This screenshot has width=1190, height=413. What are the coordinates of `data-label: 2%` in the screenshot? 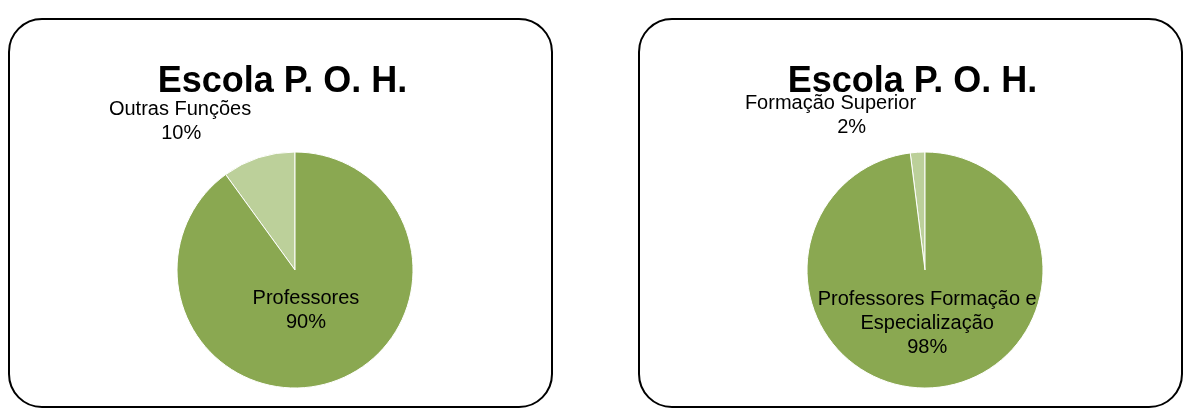 It's located at (852, 125).